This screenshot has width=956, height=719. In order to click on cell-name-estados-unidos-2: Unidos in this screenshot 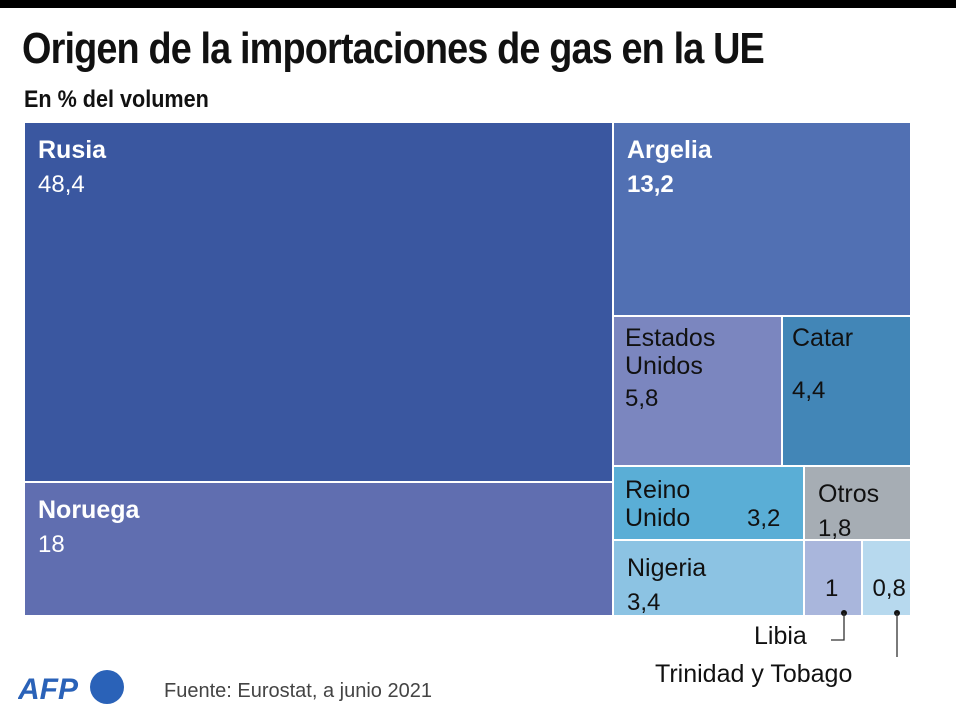, I will do `click(664, 366)`.